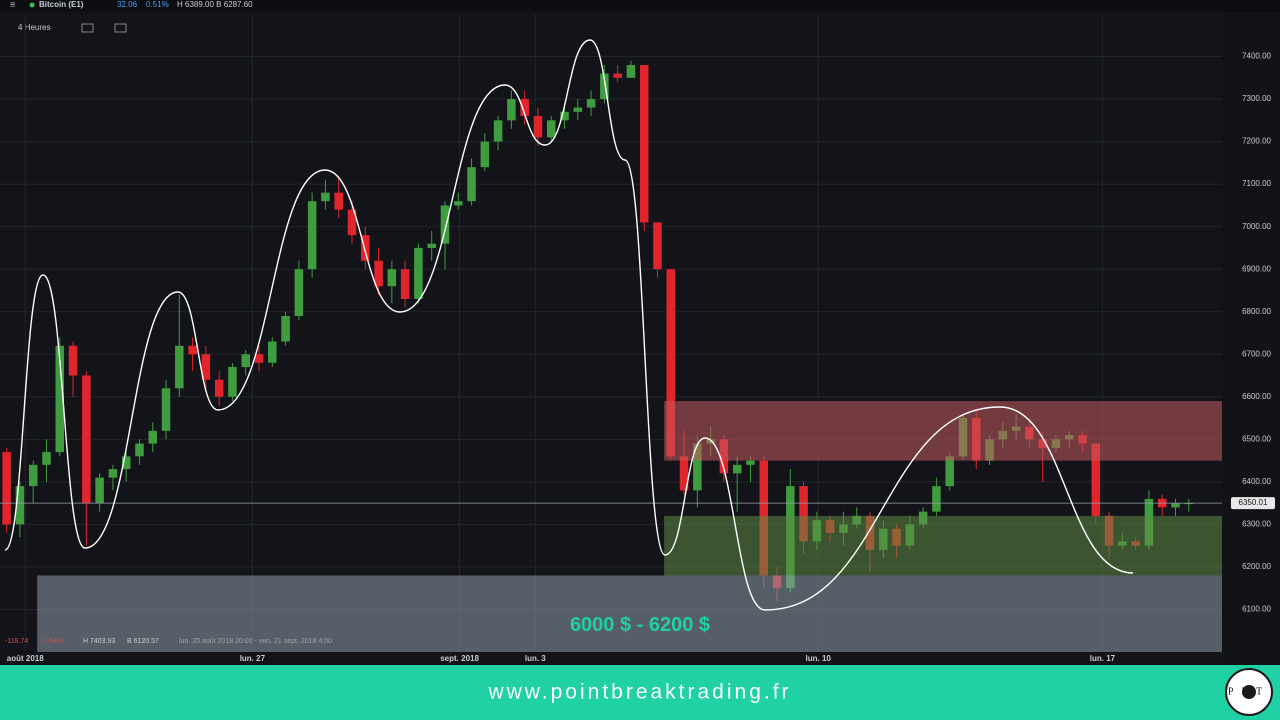 The image size is (1280, 720). I want to click on info-change-pct: -1.84%, so click(52, 641).